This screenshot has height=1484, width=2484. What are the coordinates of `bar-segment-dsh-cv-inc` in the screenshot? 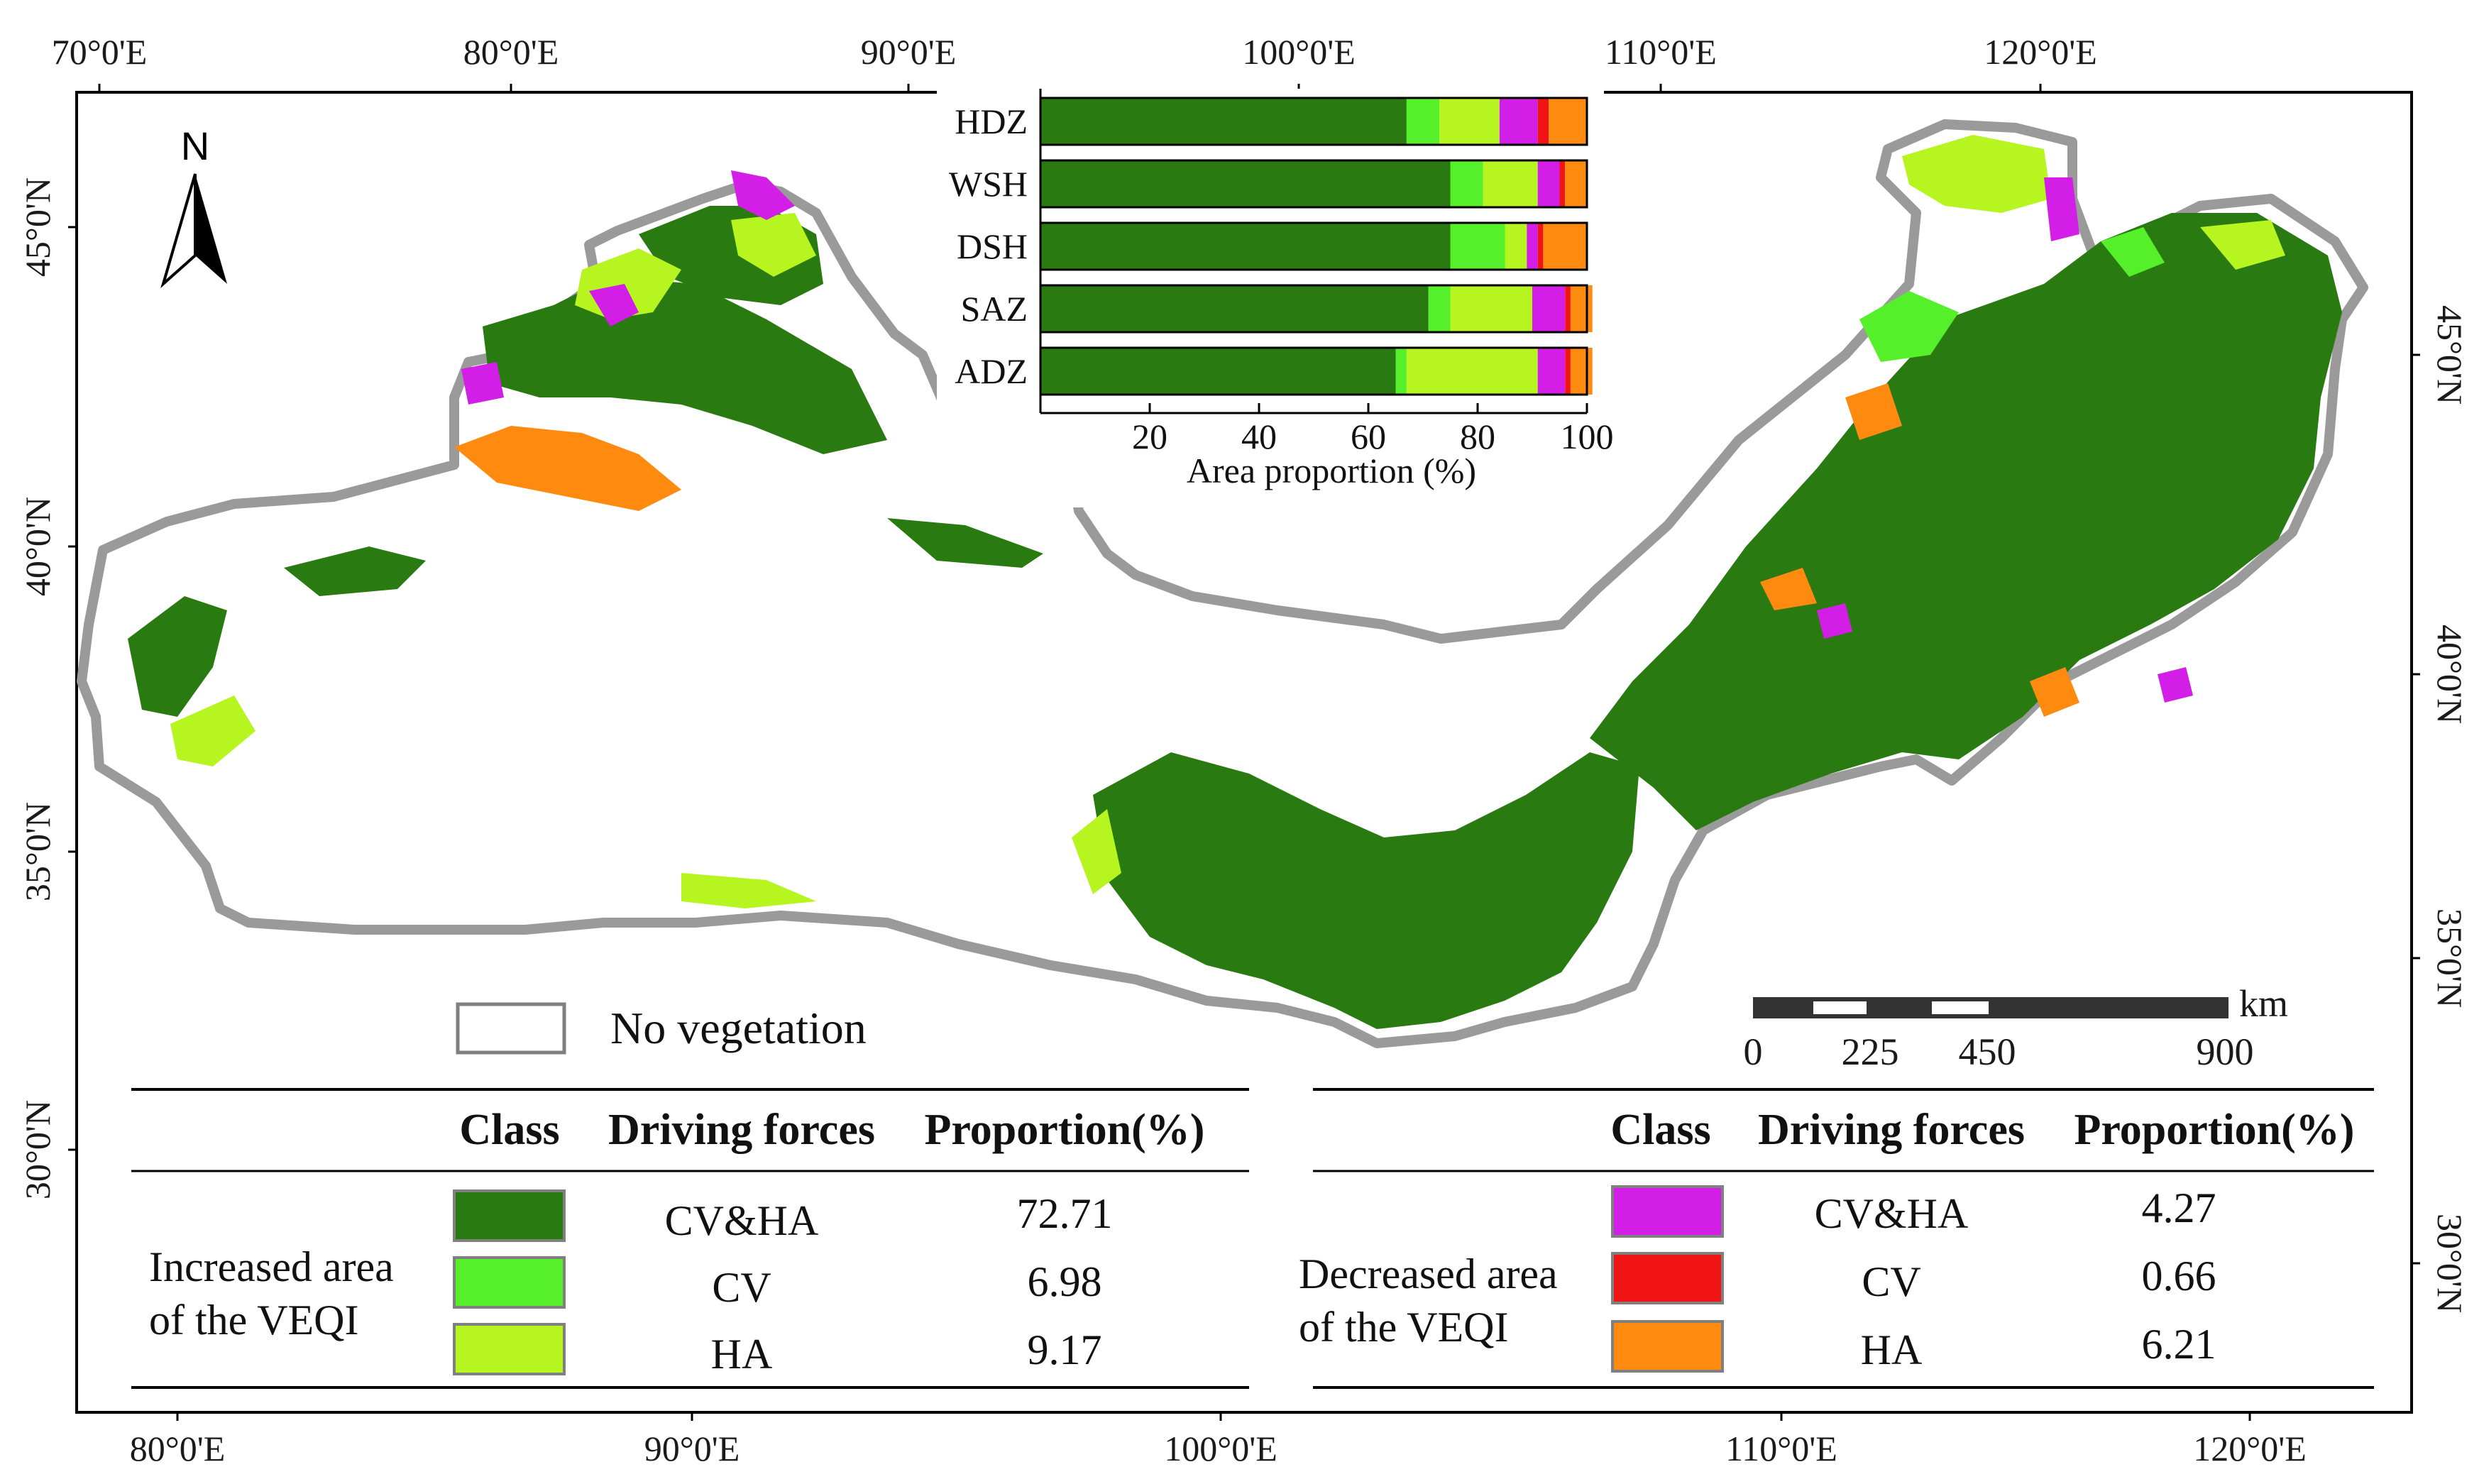 It's located at (1478, 247).